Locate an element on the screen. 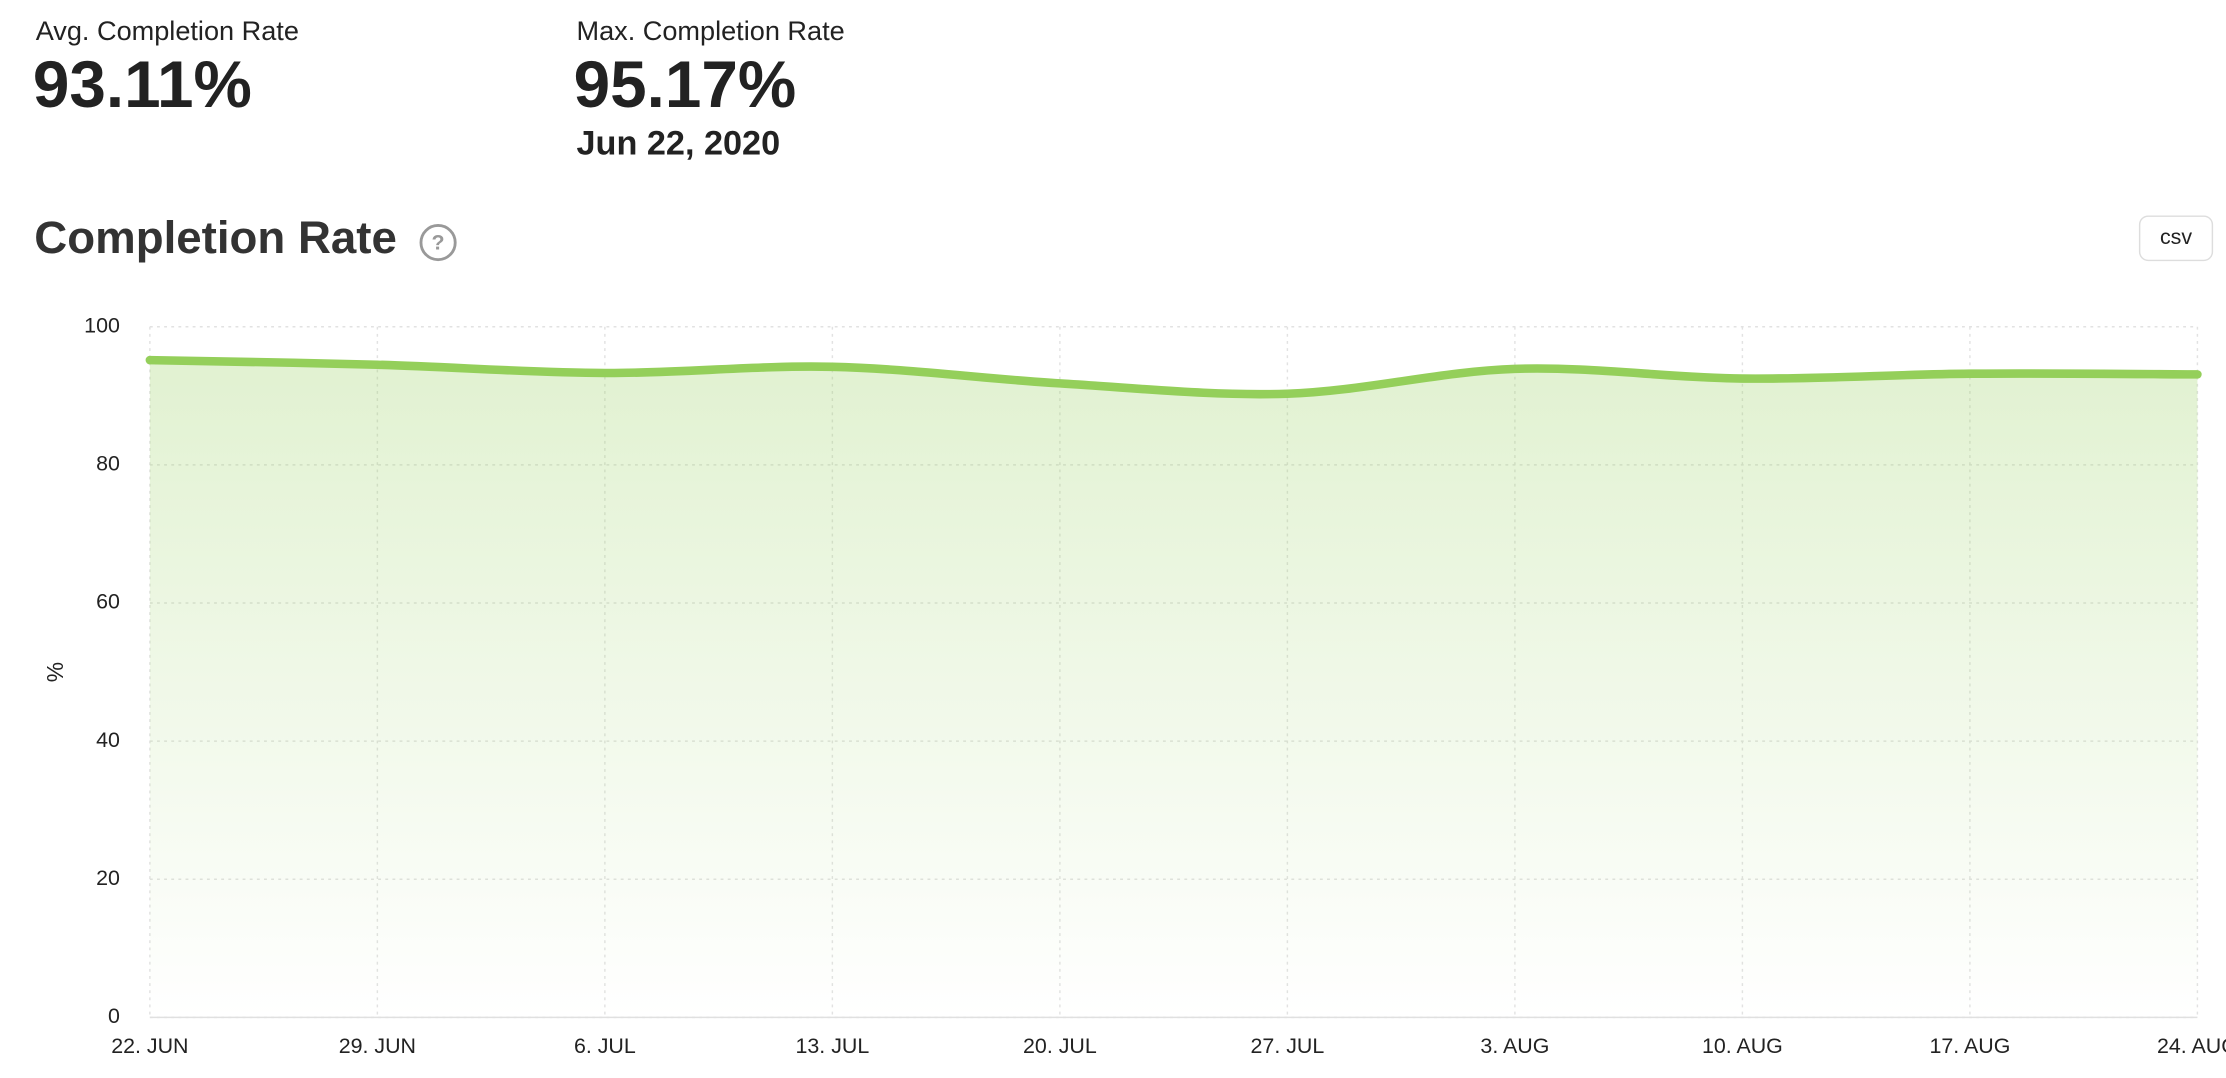 Image resolution: width=2226 pixels, height=1078 pixels. x-tick-label: 24. AUG is located at coordinates (2191, 1046).